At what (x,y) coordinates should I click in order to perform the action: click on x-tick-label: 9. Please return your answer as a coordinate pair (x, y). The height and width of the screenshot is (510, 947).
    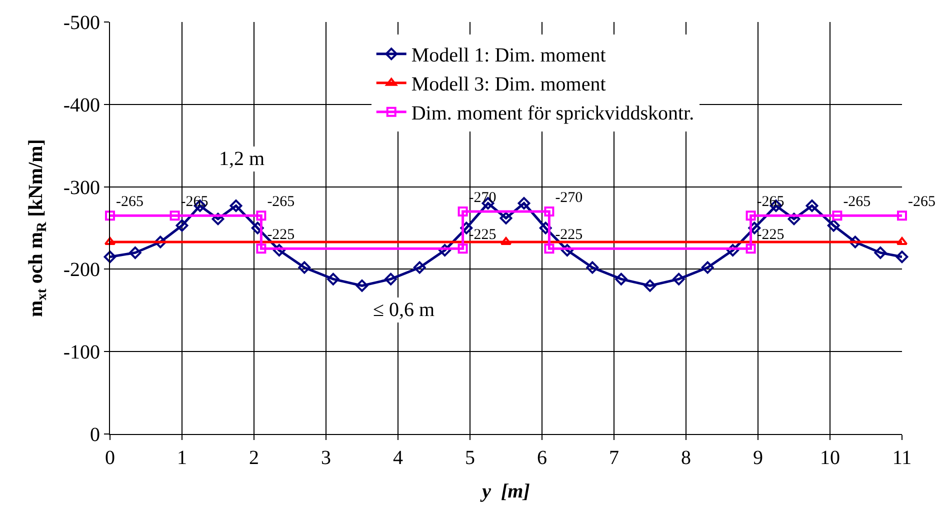
    Looking at the image, I should click on (758, 458).